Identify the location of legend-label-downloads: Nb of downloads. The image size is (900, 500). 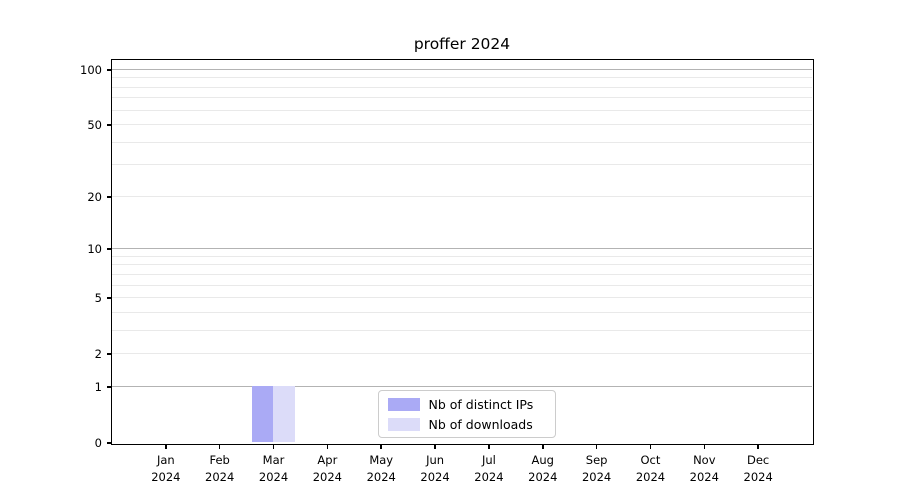
(480, 424).